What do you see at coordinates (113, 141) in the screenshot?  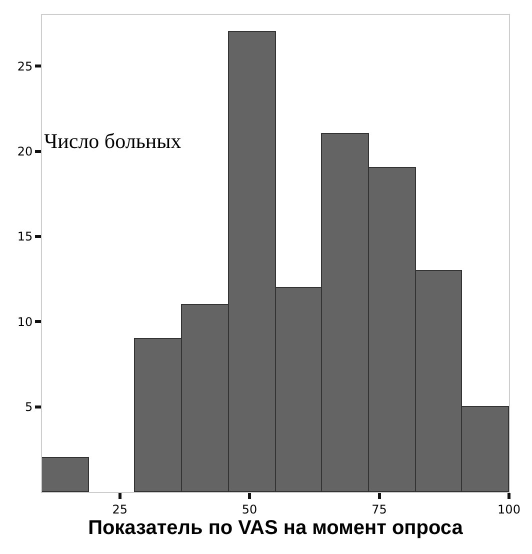 I see `y-axis-title: Число больных` at bounding box center [113, 141].